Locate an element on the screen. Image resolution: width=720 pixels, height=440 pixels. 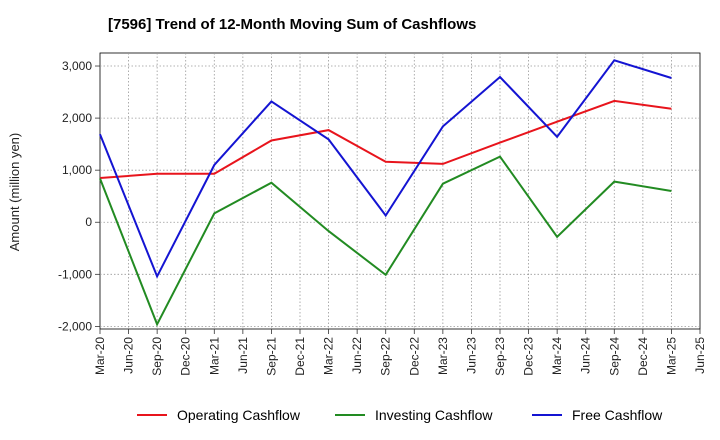
x-tick-label: Mar-21 is located at coordinates (214, 356).